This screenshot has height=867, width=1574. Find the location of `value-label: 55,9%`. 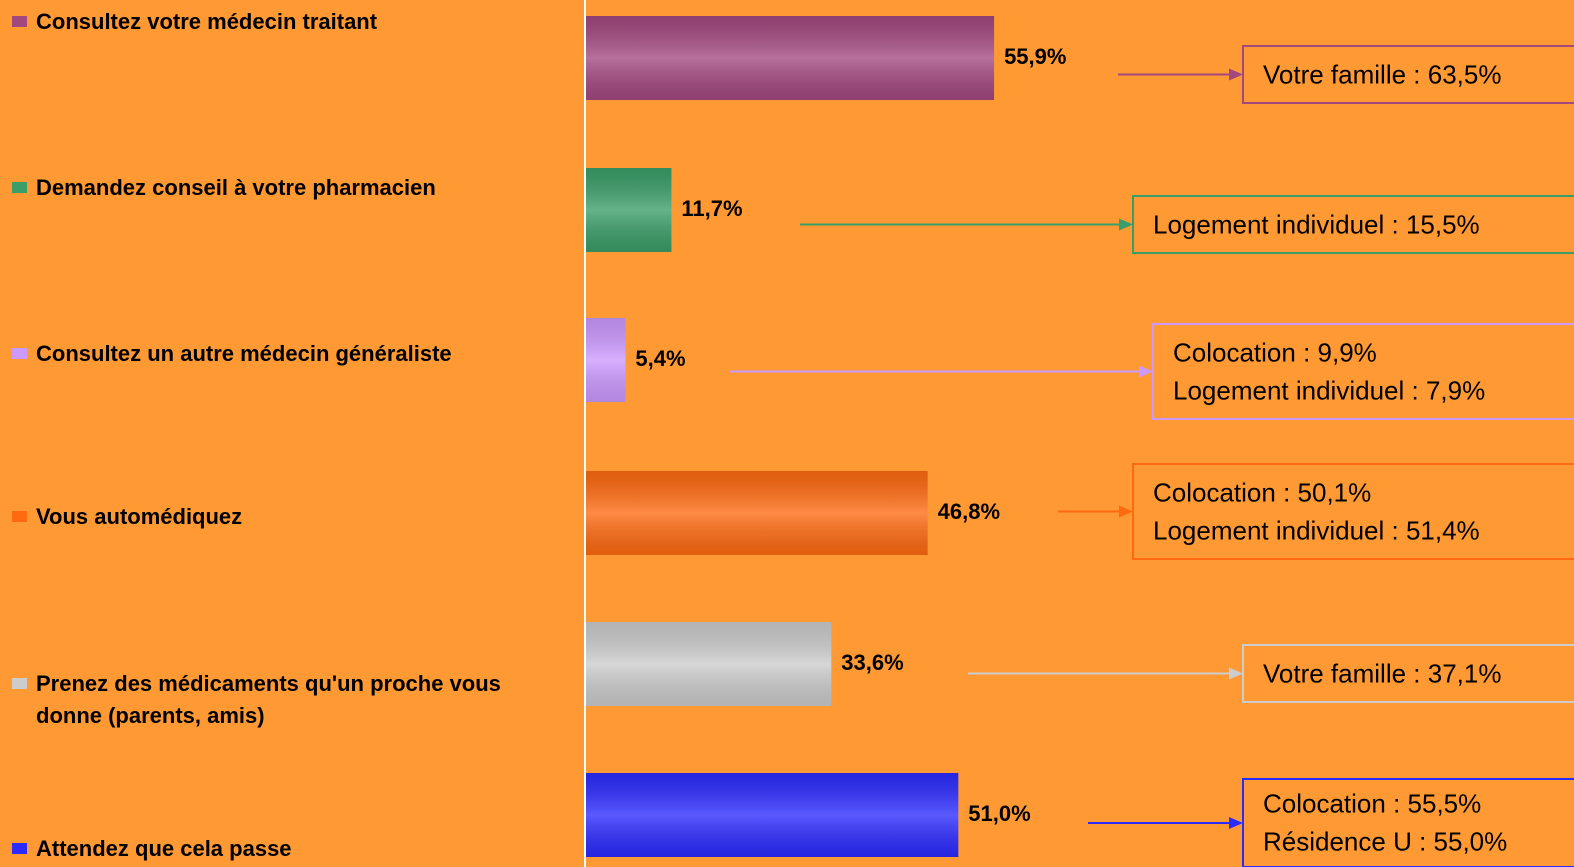

value-label: 55,9% is located at coordinates (1035, 56).